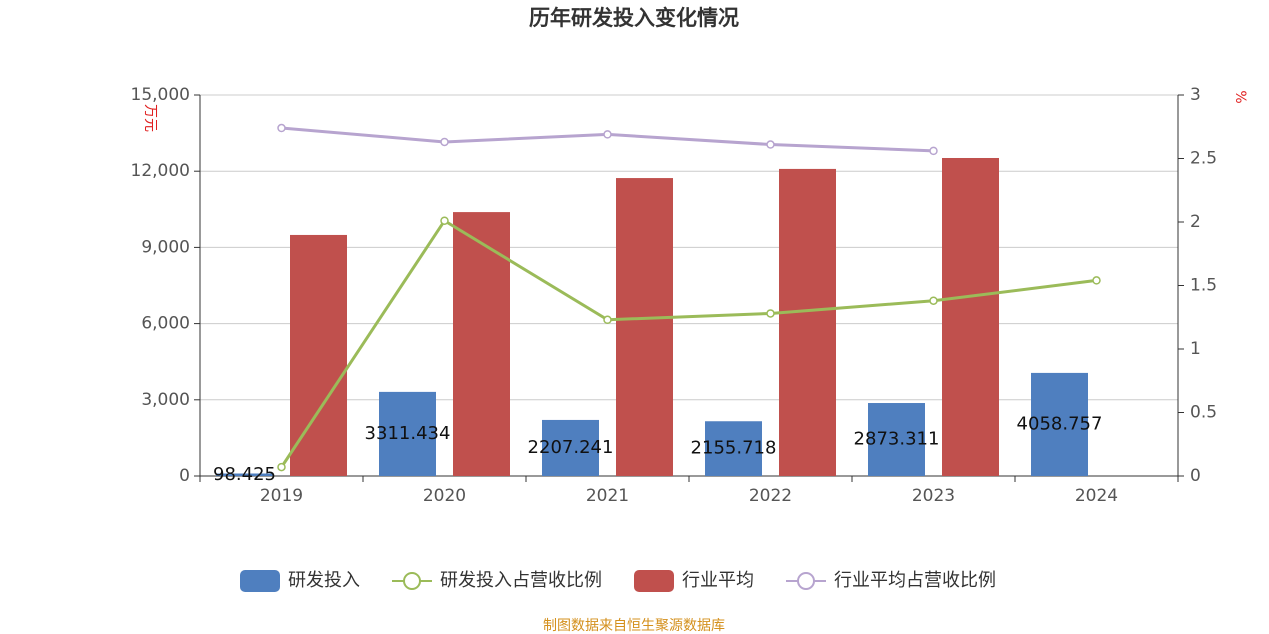  Describe the element at coordinates (1195, 349) in the screenshot. I see `y2-tick-label: 1` at that location.